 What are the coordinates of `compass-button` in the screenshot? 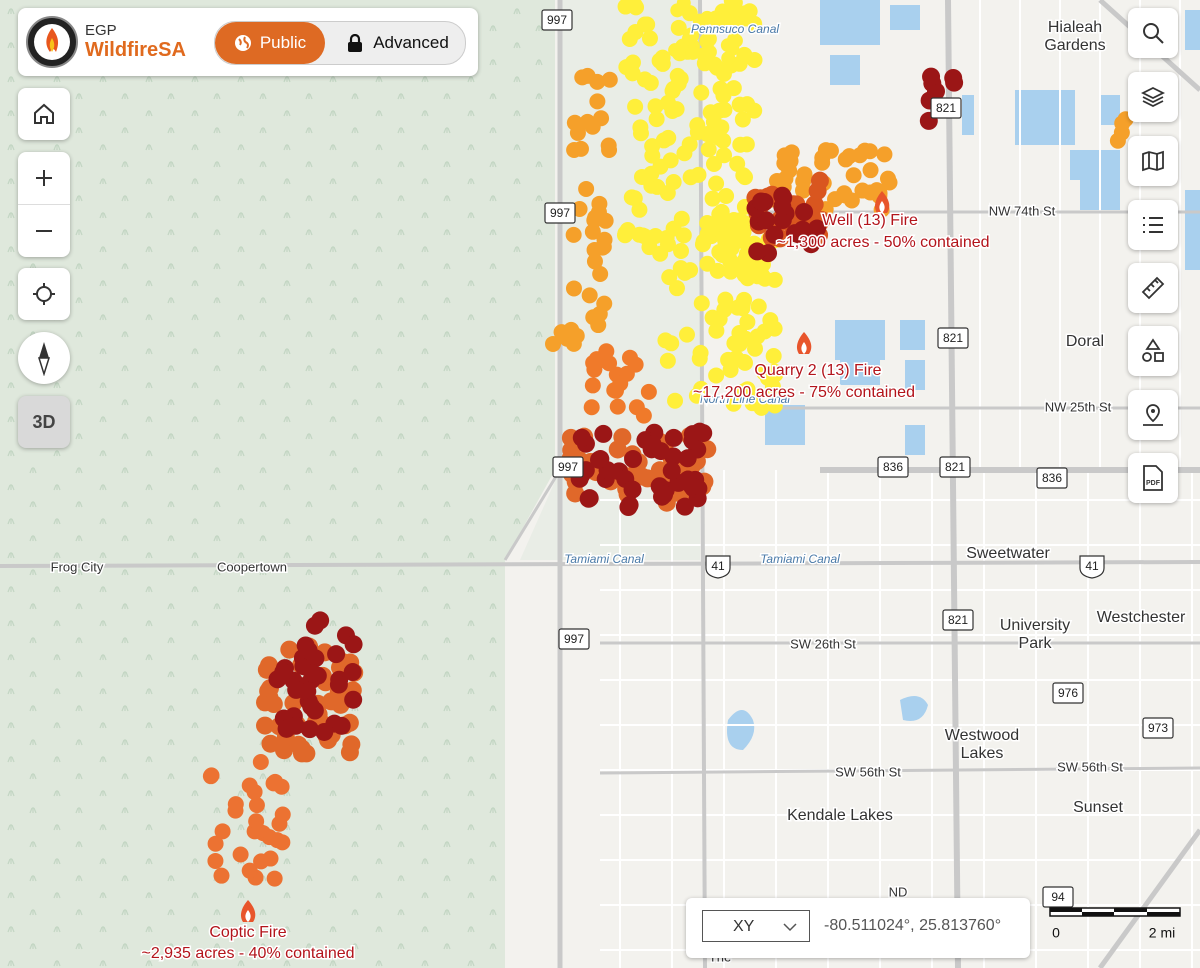 It's located at (44, 358).